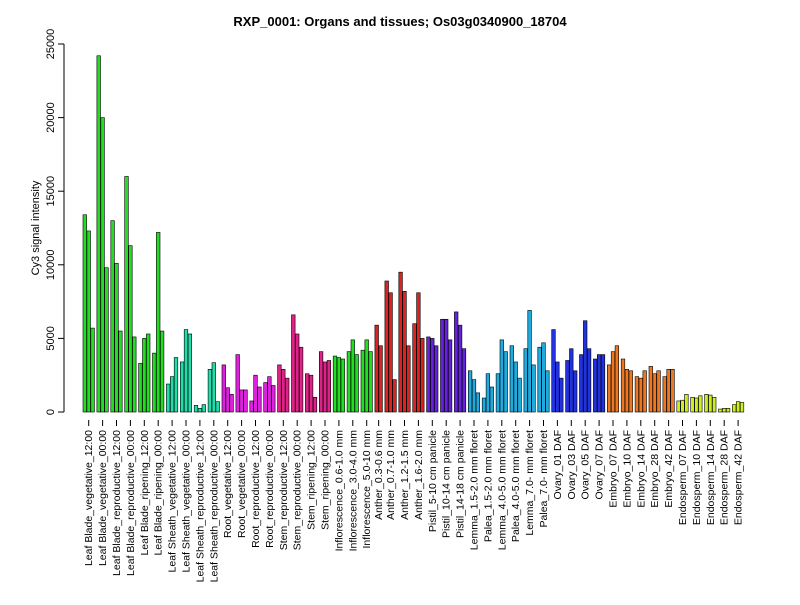 The width and height of the screenshot is (800, 605). I want to click on y-axis-label: Cy3 signal intensity, so click(36, 227).